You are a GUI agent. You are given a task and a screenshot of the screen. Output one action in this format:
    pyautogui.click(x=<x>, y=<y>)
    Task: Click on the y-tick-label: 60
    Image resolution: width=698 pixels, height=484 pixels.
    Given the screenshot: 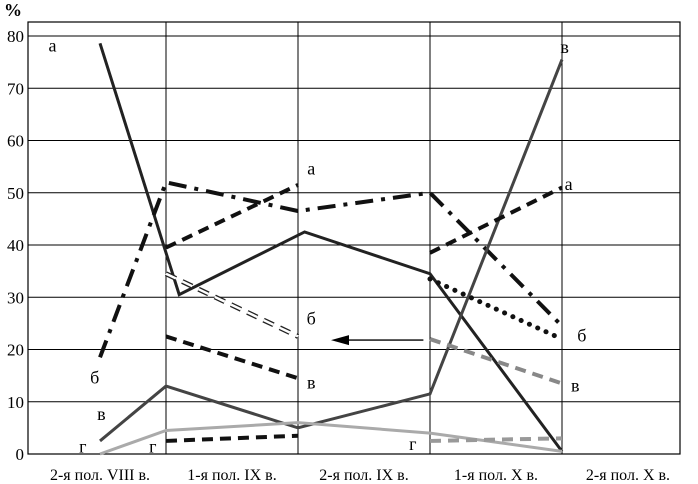 What is the action you would take?
    pyautogui.click(x=15, y=141)
    